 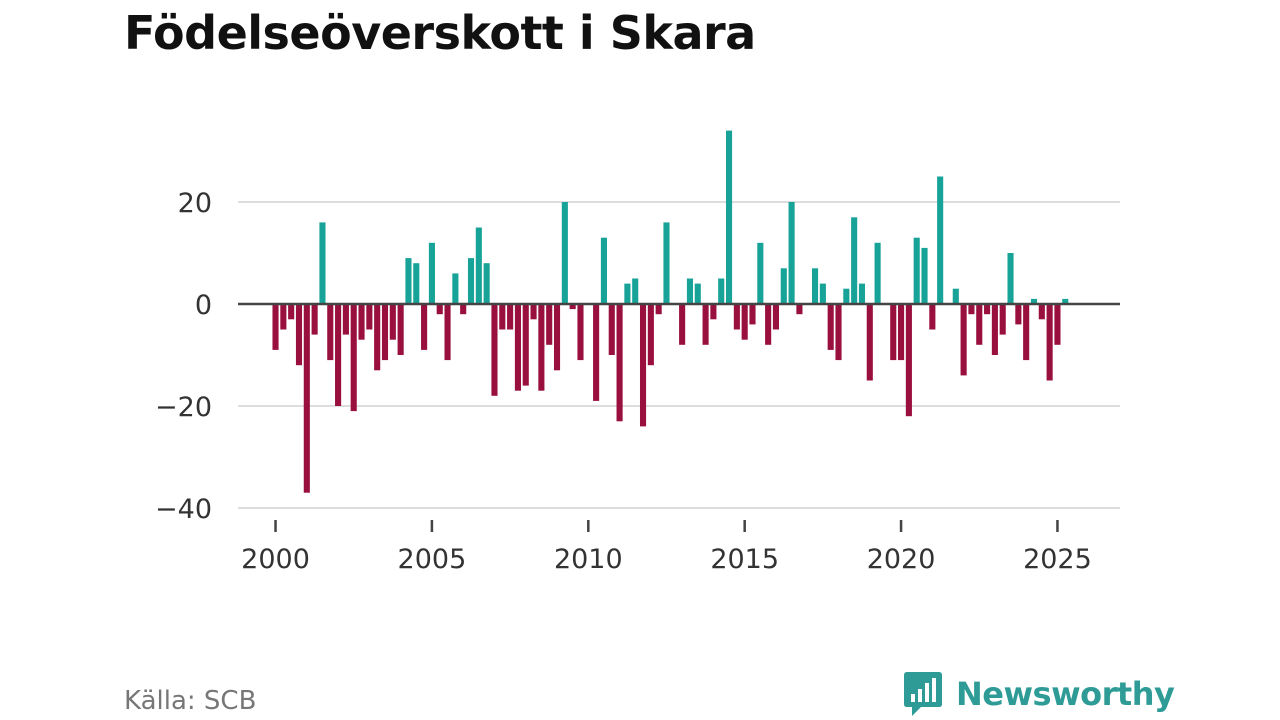 What do you see at coordinates (1057, 559) in the screenshot?
I see `x-tick-label: 2025` at bounding box center [1057, 559].